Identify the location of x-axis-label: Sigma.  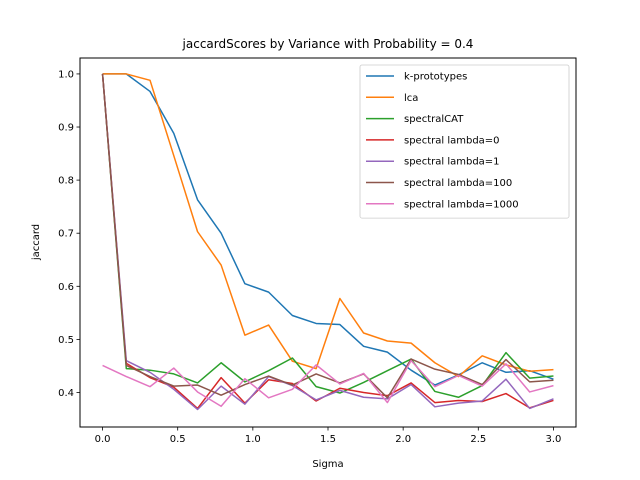
(327, 464).